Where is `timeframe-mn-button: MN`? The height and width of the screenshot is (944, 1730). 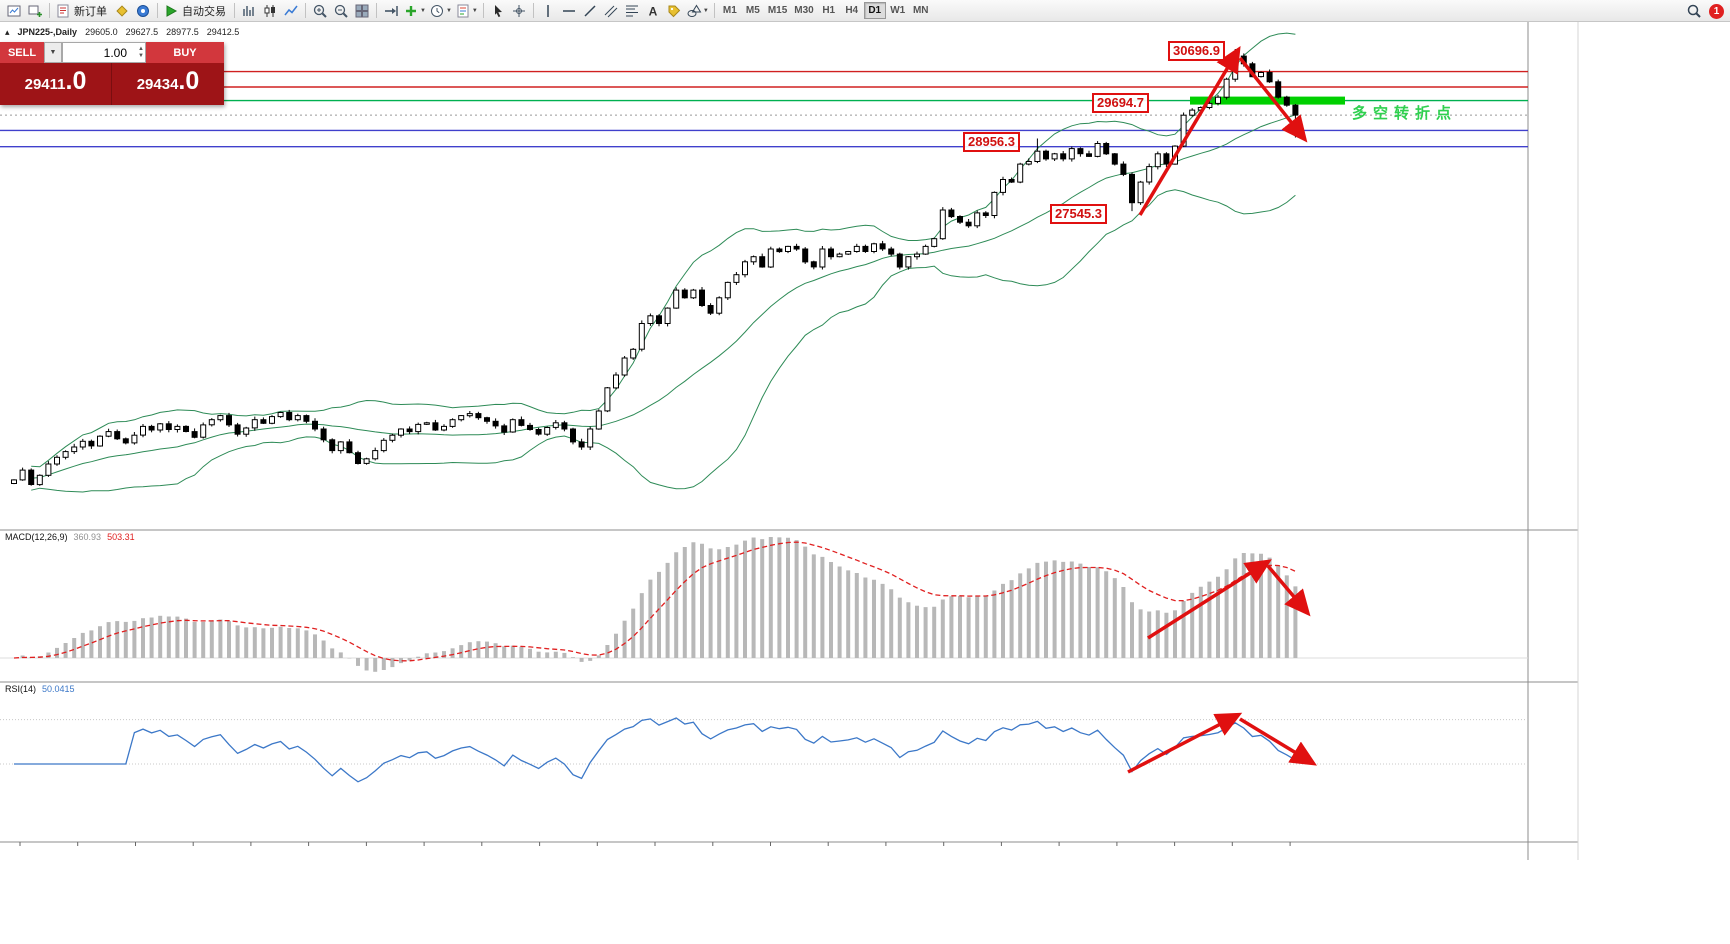 timeframe-mn-button: MN is located at coordinates (920, 10).